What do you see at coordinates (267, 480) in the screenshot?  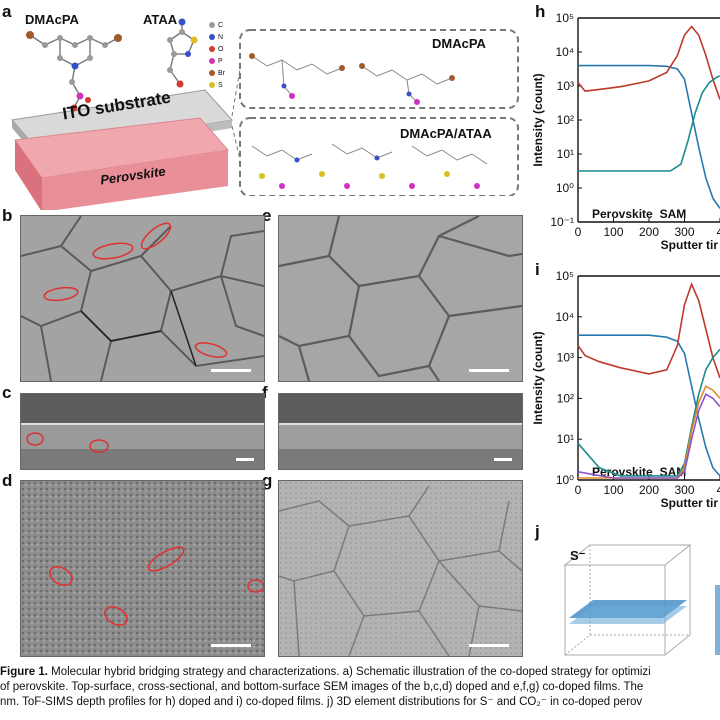 I see `panel-label-g: g` at bounding box center [267, 480].